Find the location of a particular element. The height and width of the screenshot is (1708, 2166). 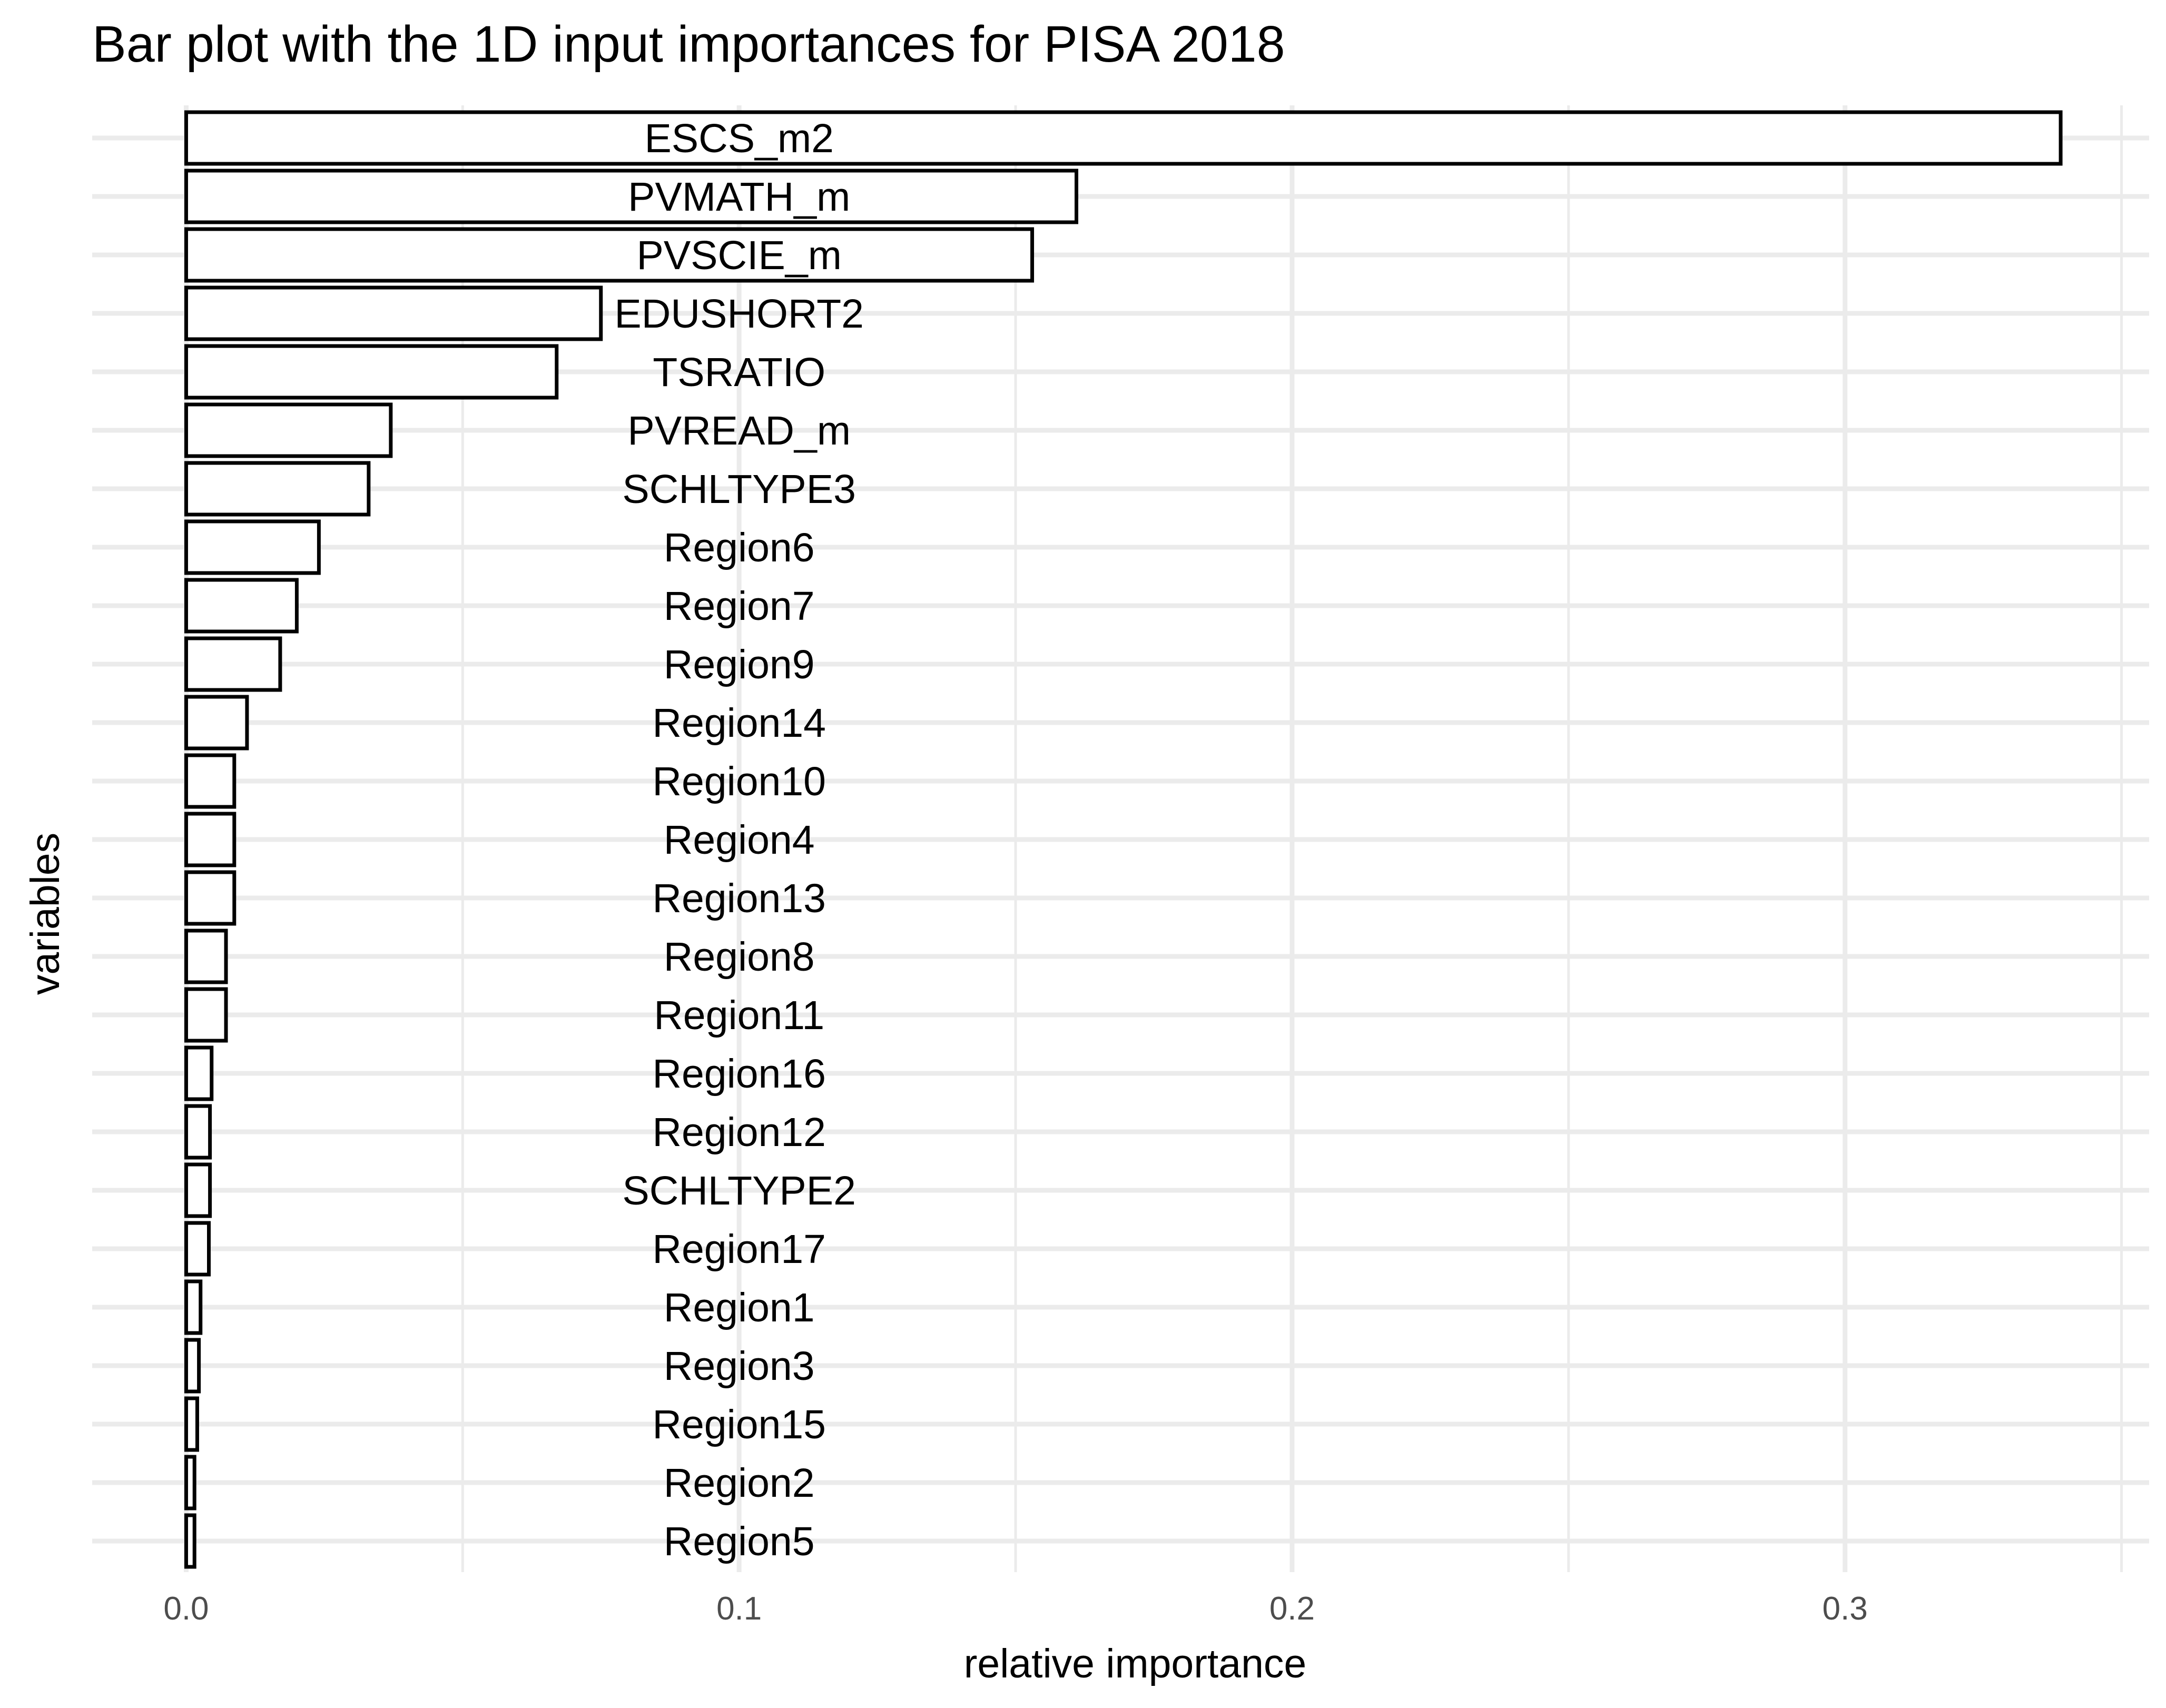

bar-Region2 is located at coordinates (190, 1482).